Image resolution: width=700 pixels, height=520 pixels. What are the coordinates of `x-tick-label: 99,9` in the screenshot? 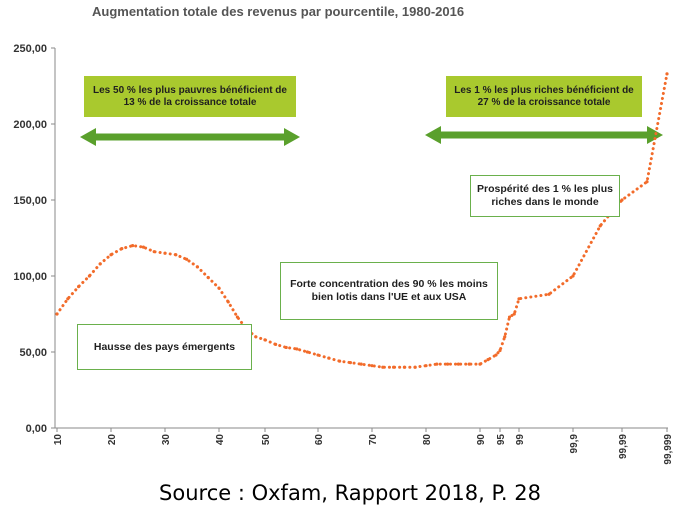 It's located at (574, 444).